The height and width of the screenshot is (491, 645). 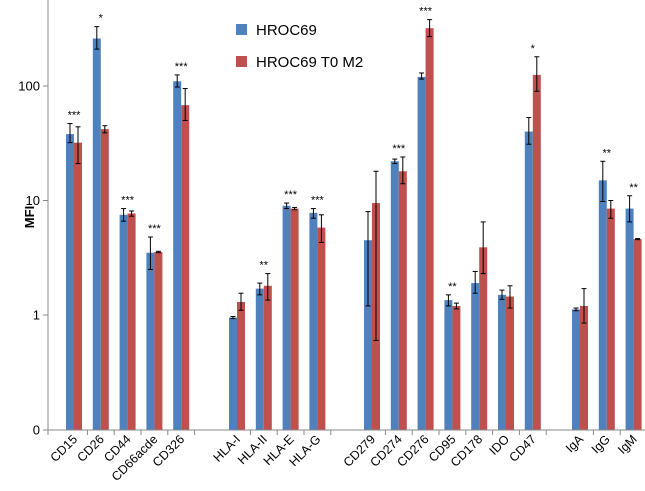 I want to click on x-tick-label-IgM: IgM, so click(x=627, y=444).